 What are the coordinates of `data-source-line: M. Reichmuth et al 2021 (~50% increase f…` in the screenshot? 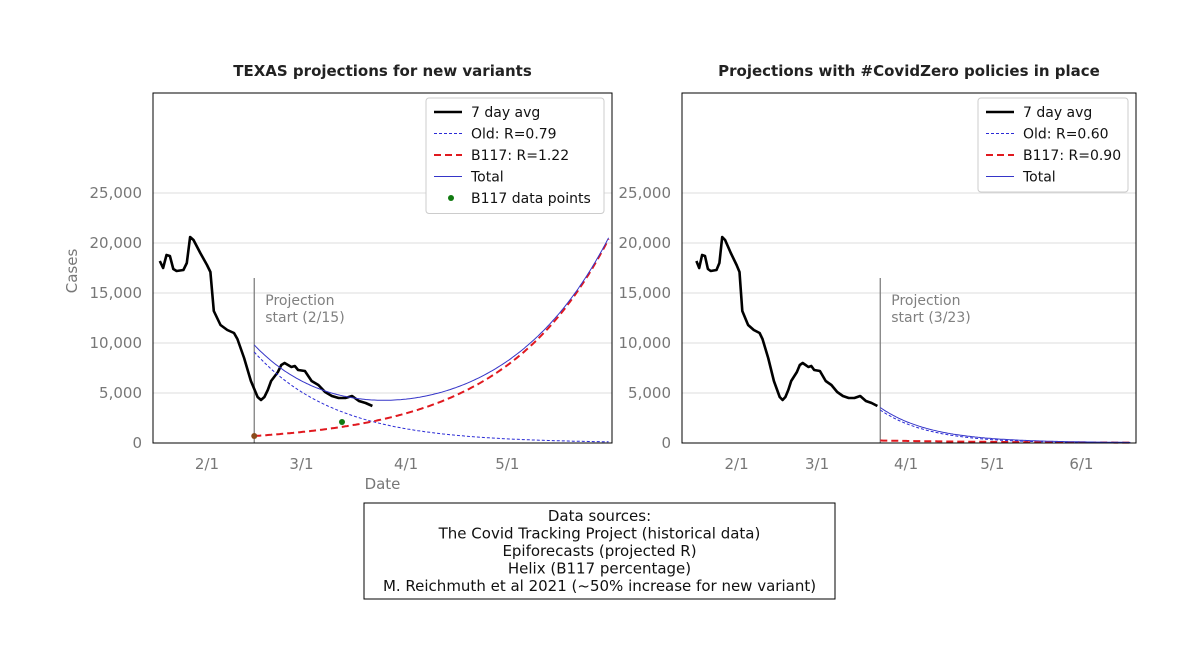 It's located at (599, 586).